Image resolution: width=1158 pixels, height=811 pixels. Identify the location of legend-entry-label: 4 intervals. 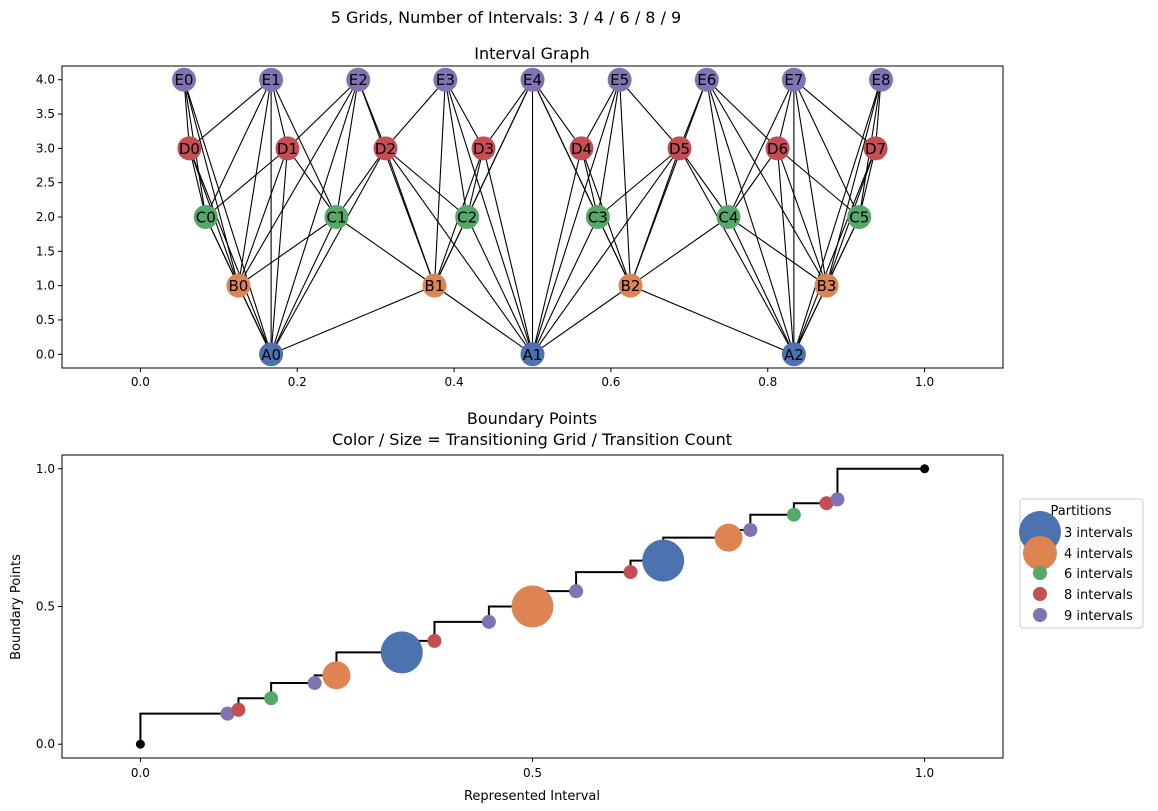
(1098, 554).